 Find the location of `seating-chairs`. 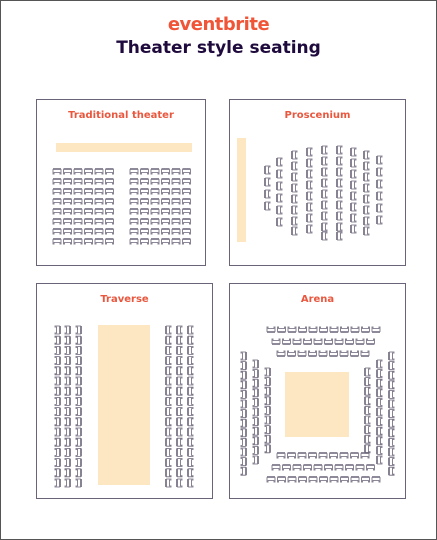

seating-chairs is located at coordinates (317, 404).